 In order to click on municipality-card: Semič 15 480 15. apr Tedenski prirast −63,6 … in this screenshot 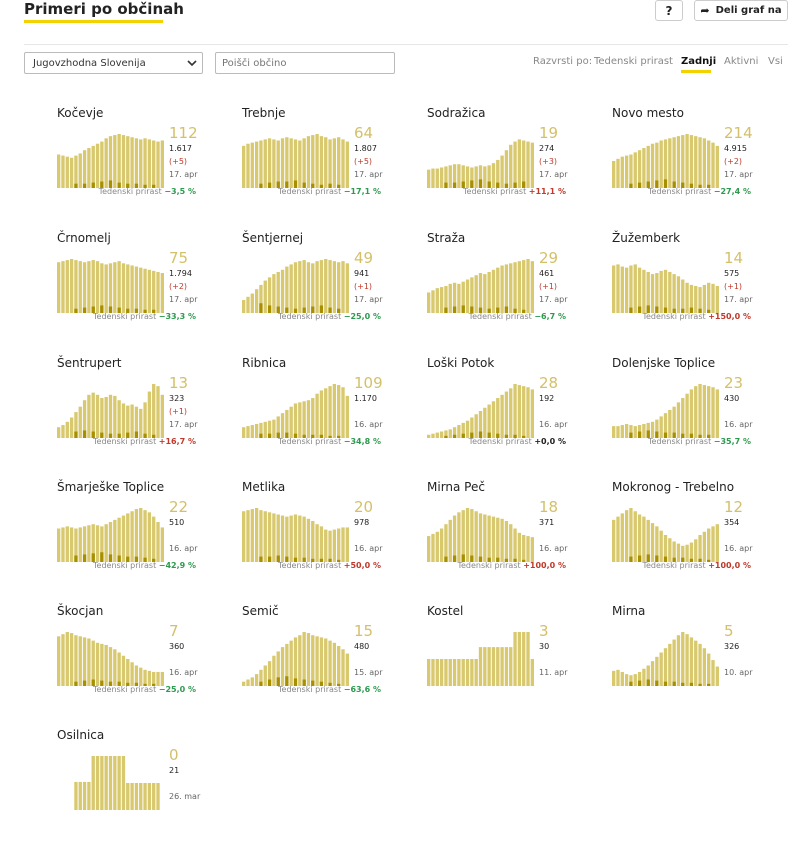, I will do `click(337, 664)`.